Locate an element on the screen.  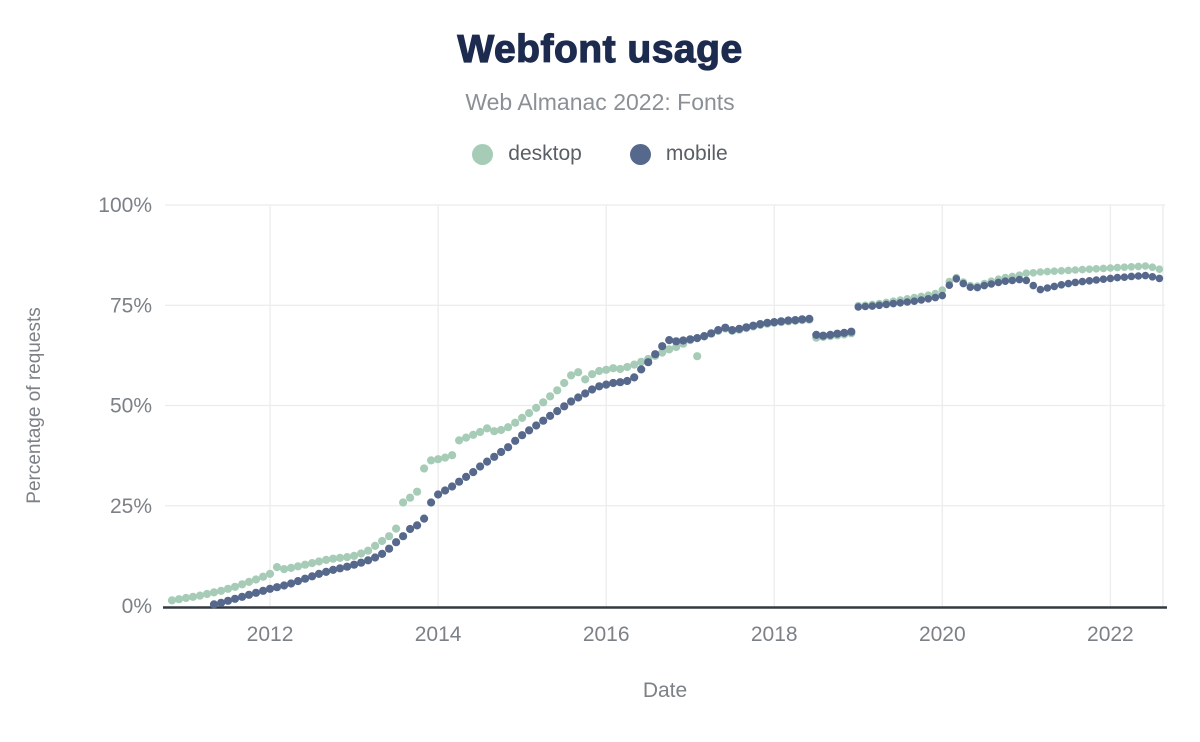
y-tick-label: 0% is located at coordinates (137, 606).